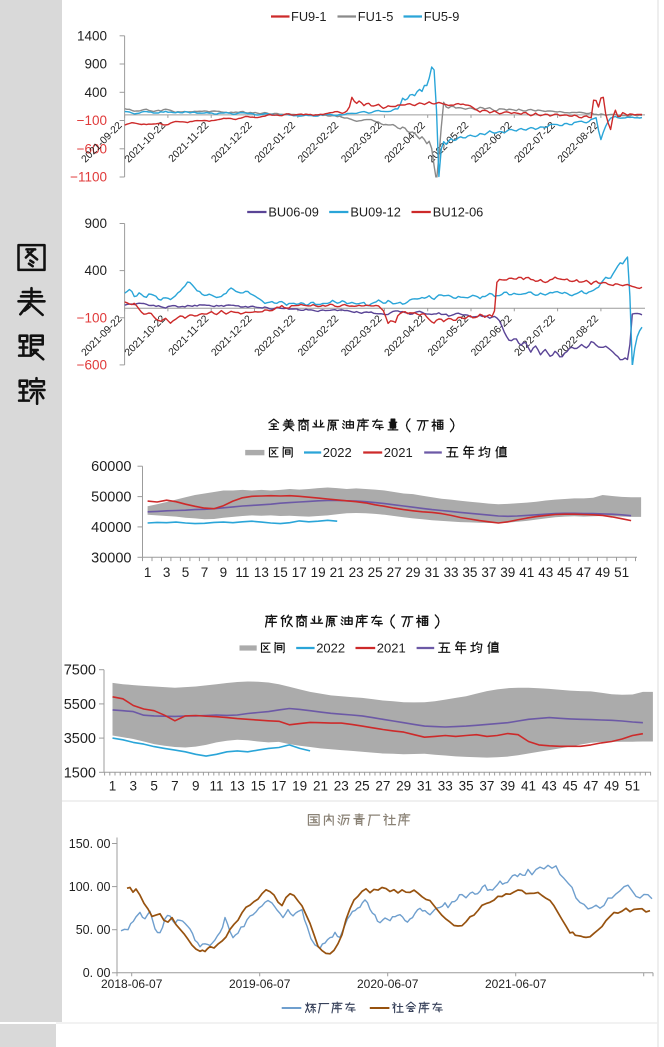 Image resolution: width=664 pixels, height=1047 pixels. I want to click on svg-text: 1400, so click(92, 35).